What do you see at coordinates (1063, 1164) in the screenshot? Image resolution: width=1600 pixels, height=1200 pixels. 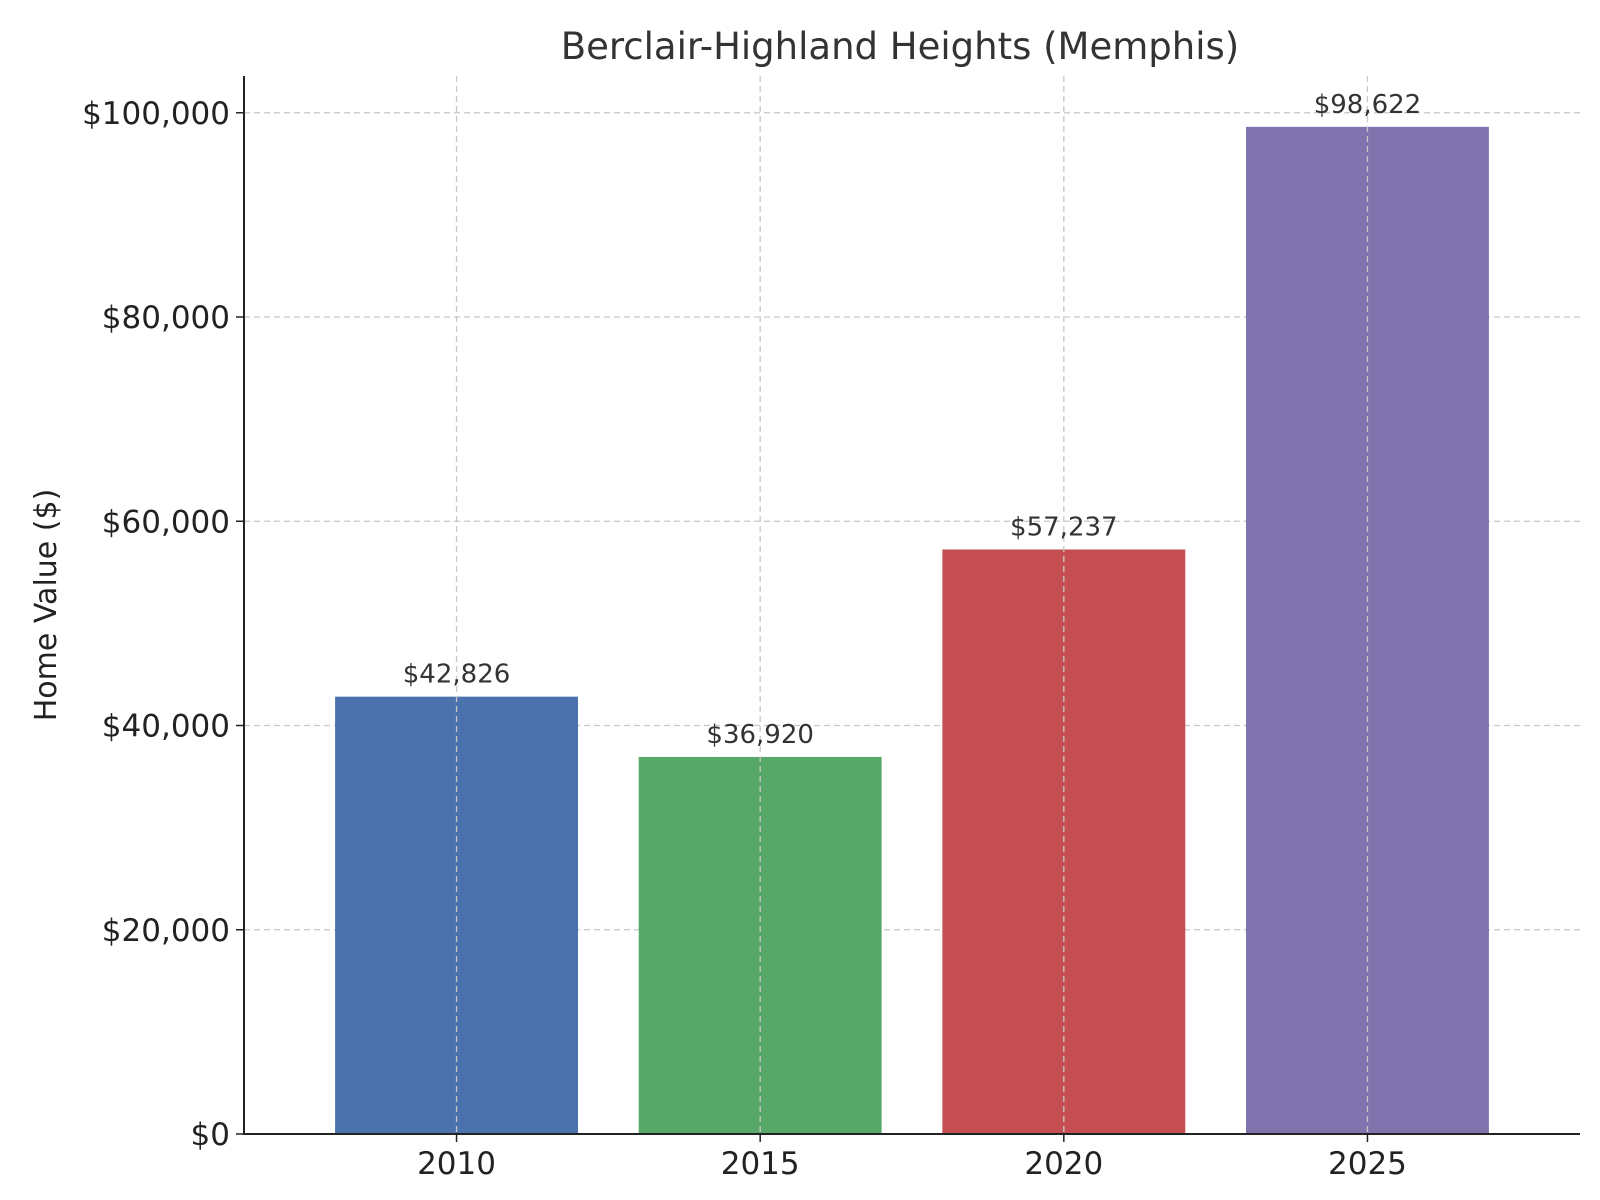 I see `x-tick-label: 2020` at bounding box center [1063, 1164].